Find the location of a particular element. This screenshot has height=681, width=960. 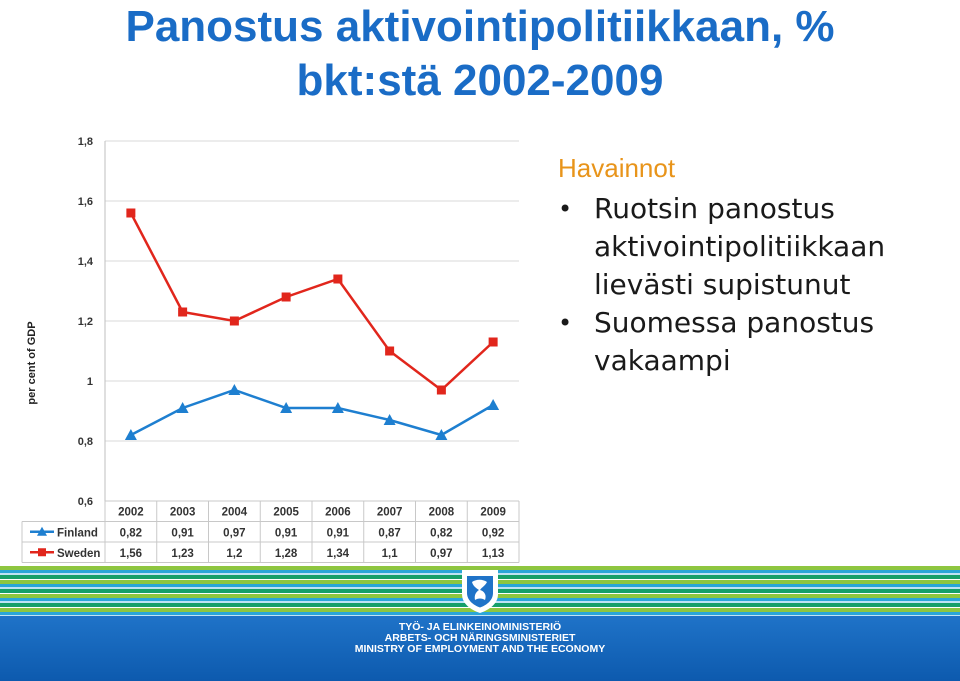

data-point-sweden-2002 is located at coordinates (131, 213).